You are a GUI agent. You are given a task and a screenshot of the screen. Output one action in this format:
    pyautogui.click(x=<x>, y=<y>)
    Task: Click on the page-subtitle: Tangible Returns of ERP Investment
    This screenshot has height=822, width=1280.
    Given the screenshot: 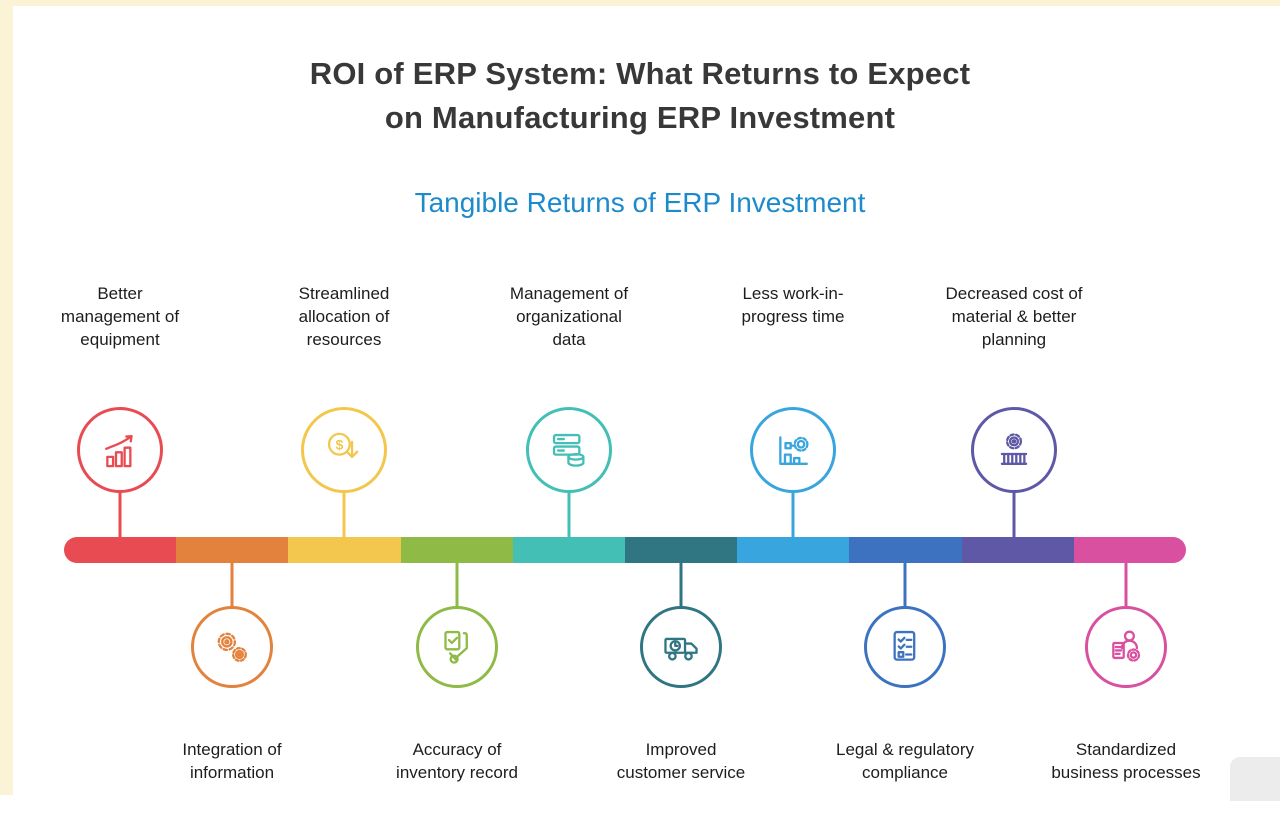 What is the action you would take?
    pyautogui.click(x=640, y=202)
    